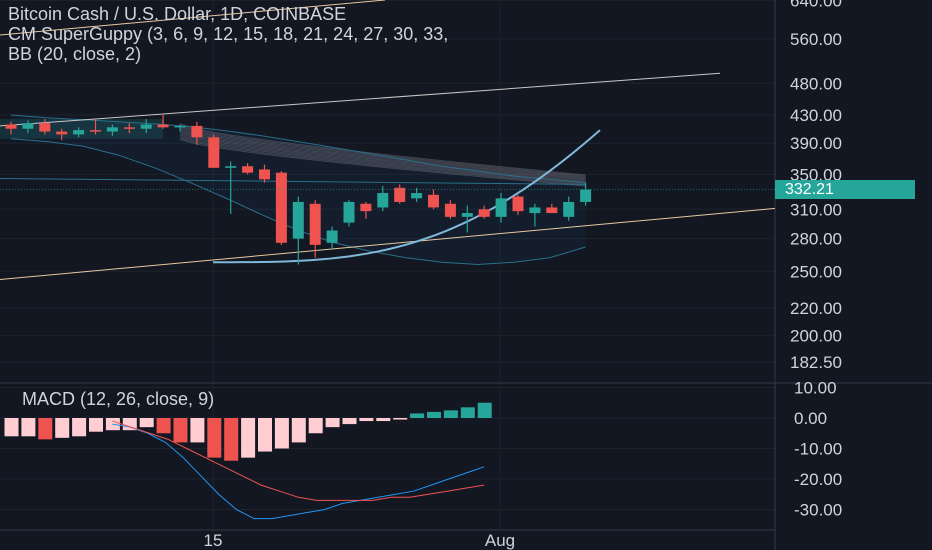 The width and height of the screenshot is (932, 550). What do you see at coordinates (82, 129) in the screenshot?
I see `guppy-fill` at bounding box center [82, 129].